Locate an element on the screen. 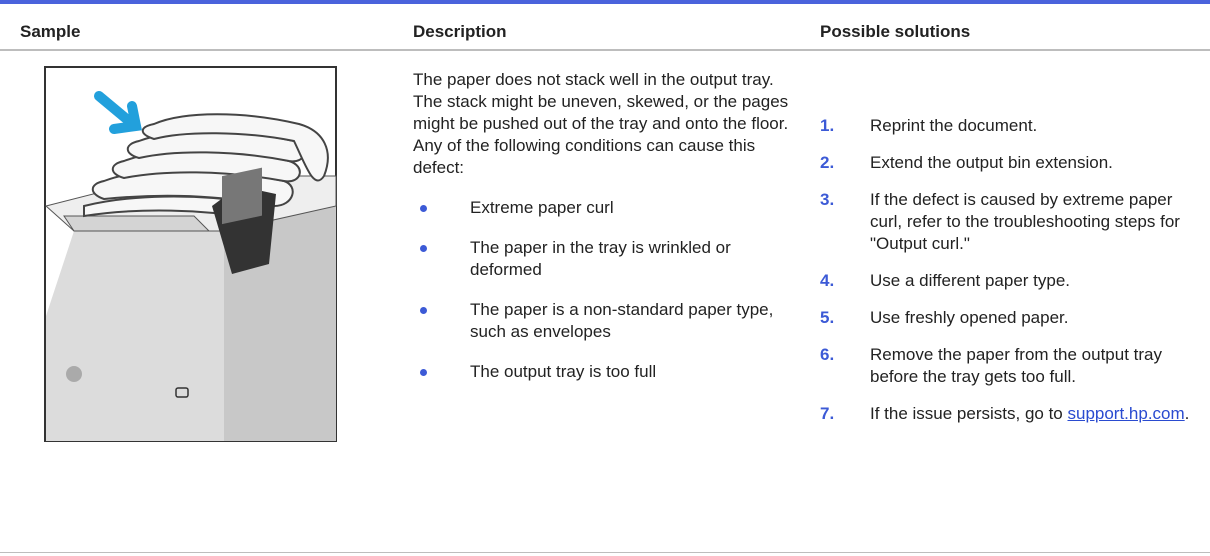 This screenshot has height=556, width=1210. condition-item: The output tray is too full is located at coordinates (605, 372).